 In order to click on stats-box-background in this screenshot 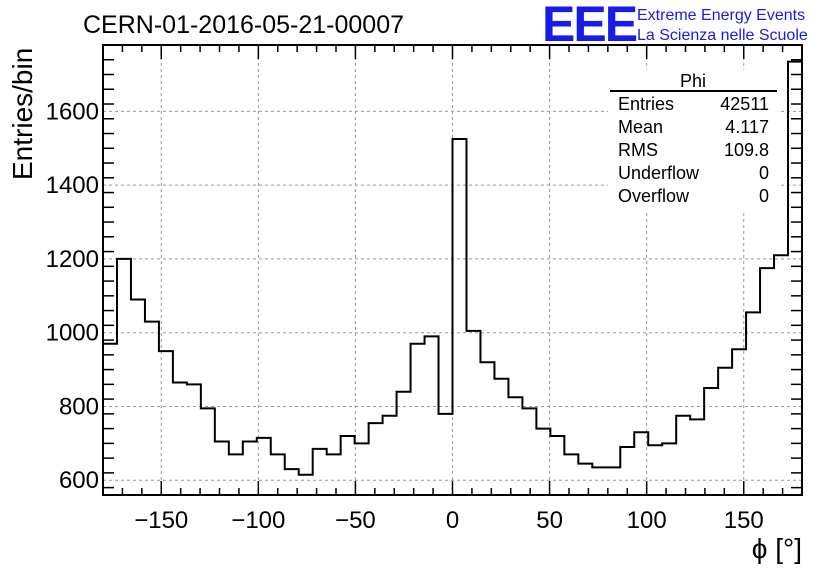, I will do `click(693, 140)`.